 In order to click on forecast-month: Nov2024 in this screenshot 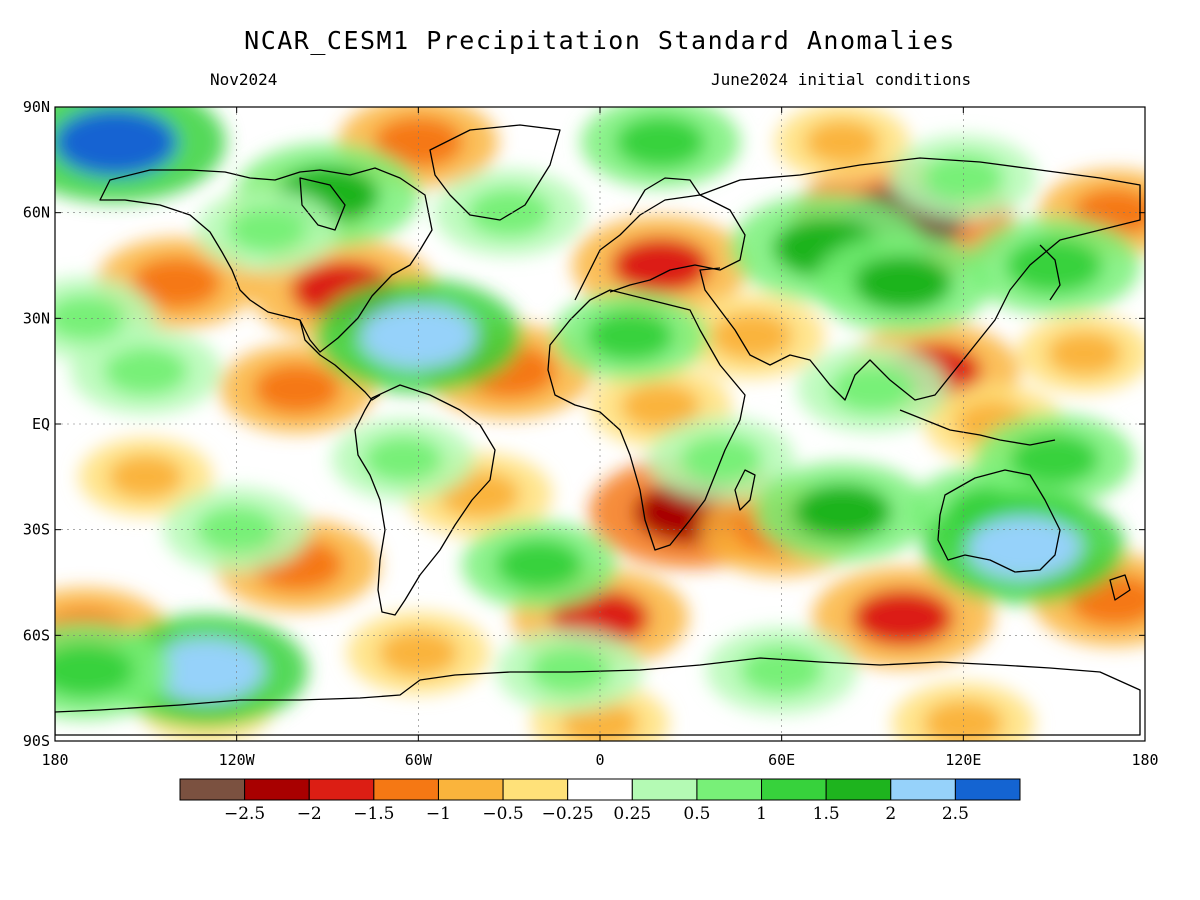, I will do `click(244, 79)`.